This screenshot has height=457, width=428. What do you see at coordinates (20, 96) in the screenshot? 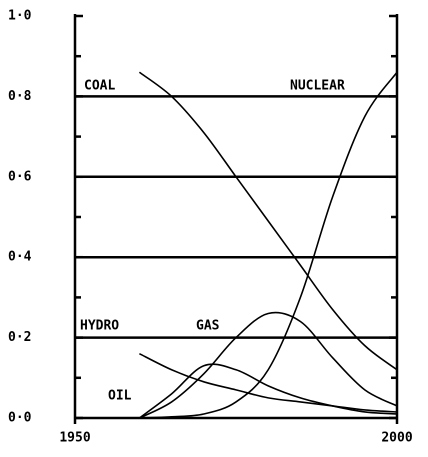
I see `y-tick-label: 0·8` at bounding box center [20, 96].